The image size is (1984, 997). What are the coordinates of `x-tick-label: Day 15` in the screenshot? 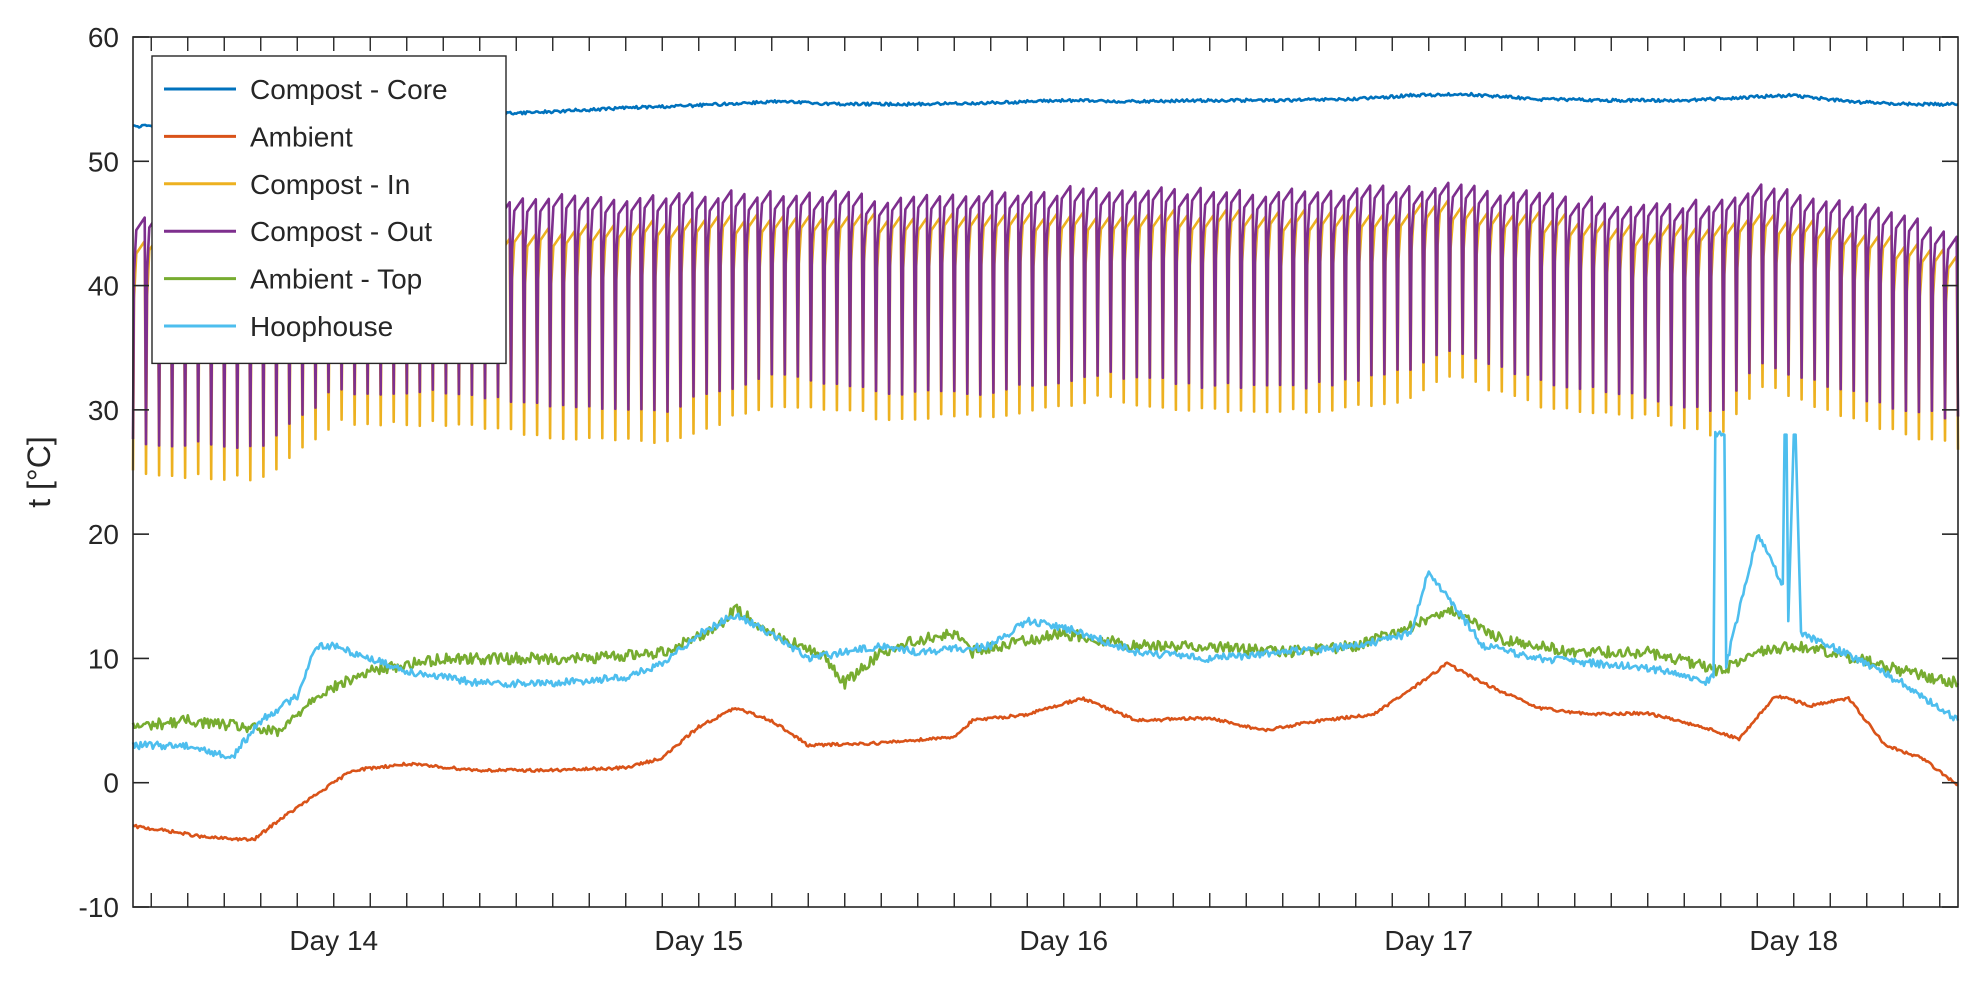 It's located at (698, 940).